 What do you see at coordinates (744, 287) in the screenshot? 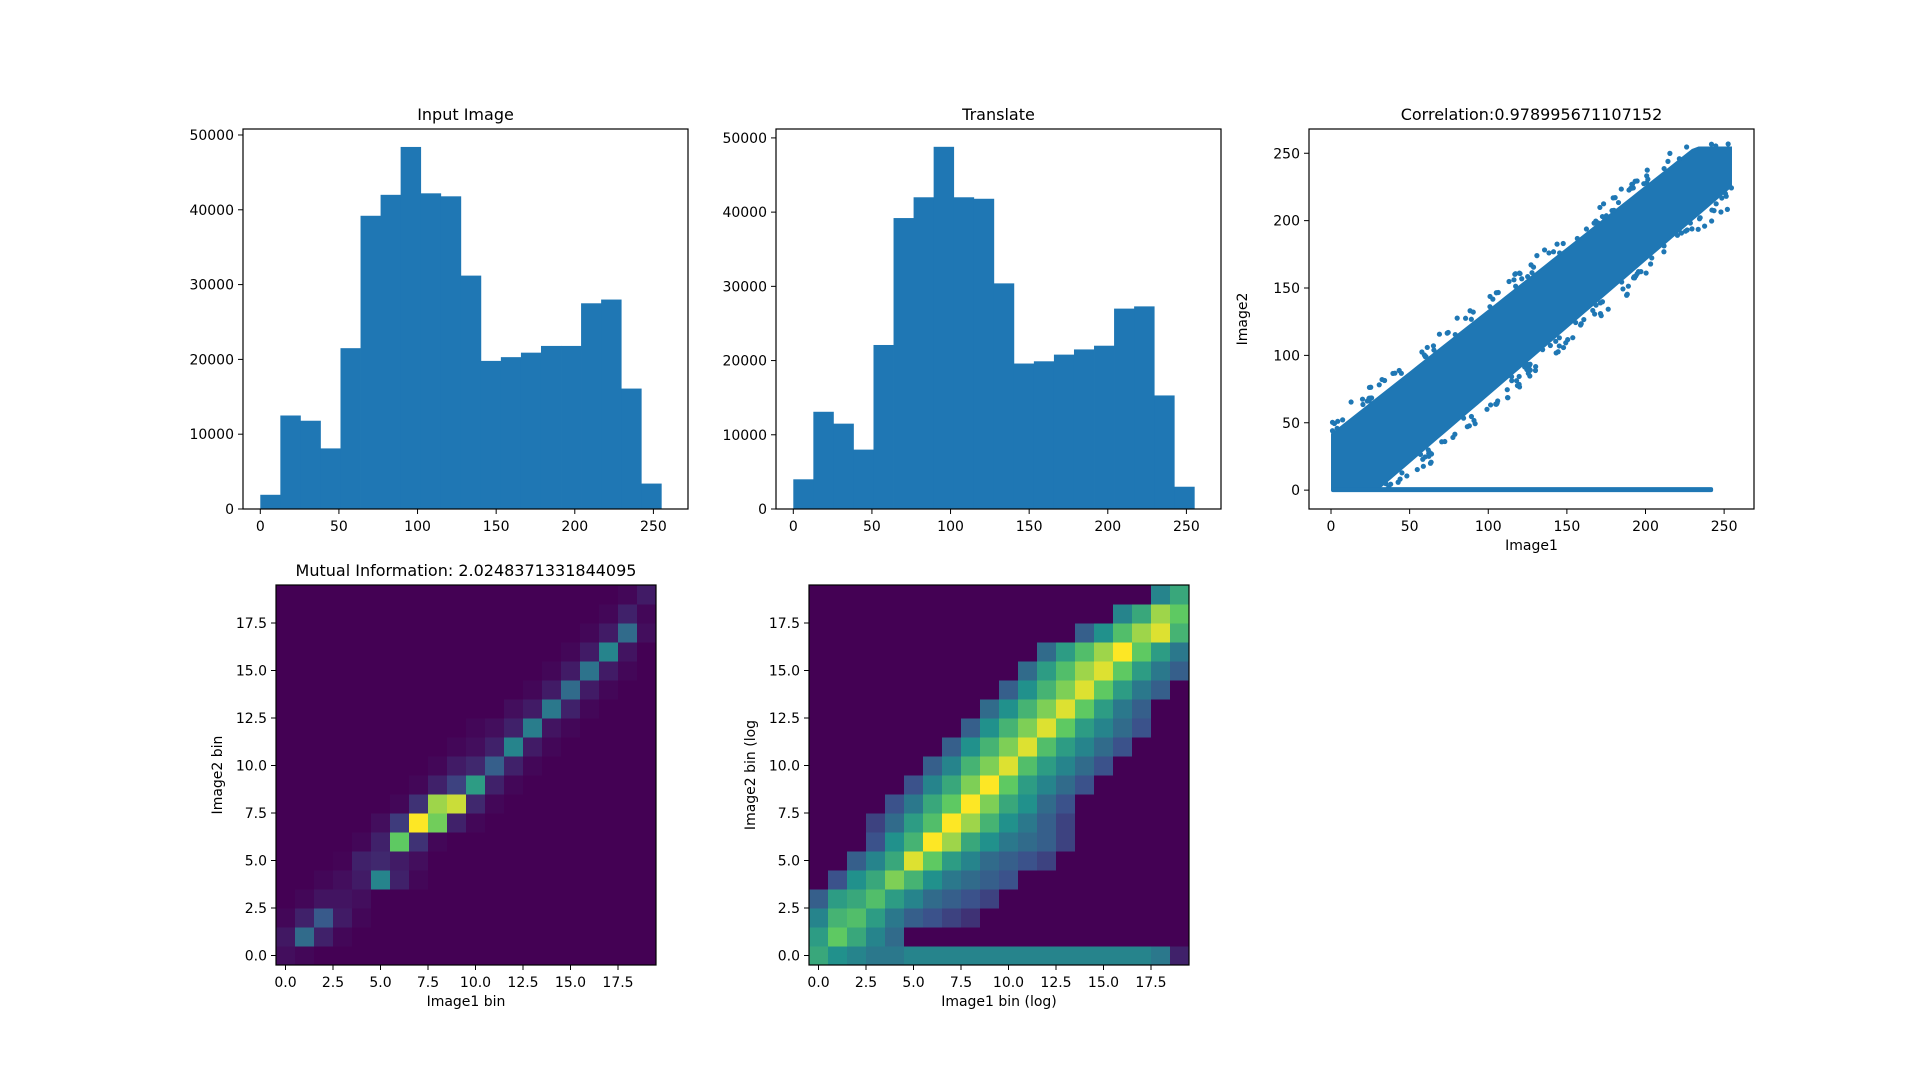
I see `y-tick-label: 30000` at bounding box center [744, 287].